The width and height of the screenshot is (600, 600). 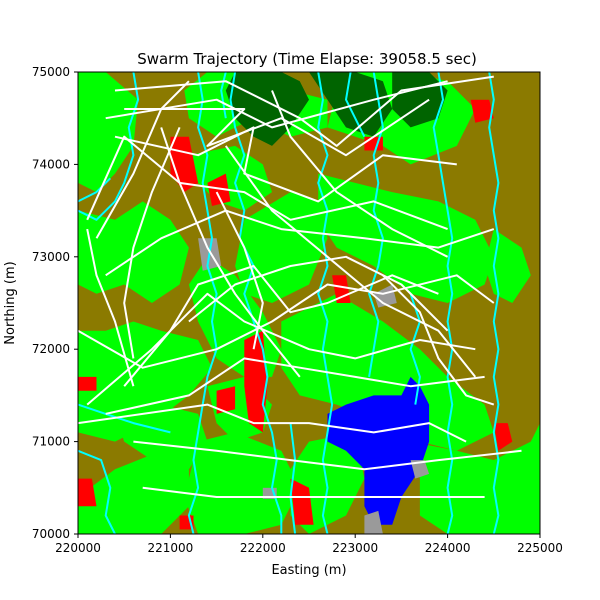 What do you see at coordinates (51, 164) in the screenshot?
I see `y-tick-label-4: 74000` at bounding box center [51, 164].